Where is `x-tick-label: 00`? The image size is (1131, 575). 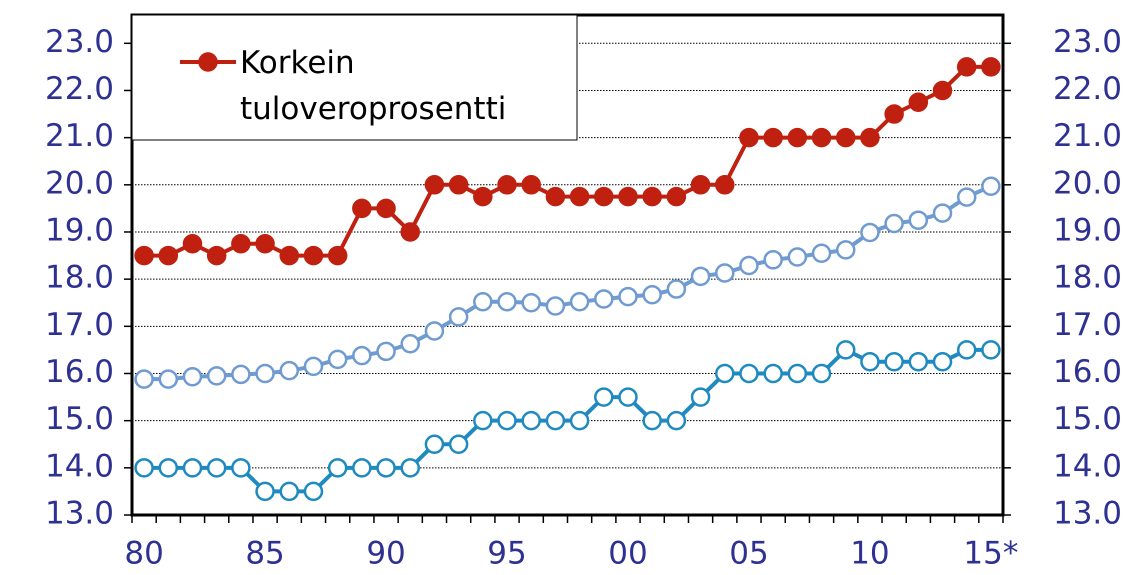
x-tick-label: 00 is located at coordinates (627, 554).